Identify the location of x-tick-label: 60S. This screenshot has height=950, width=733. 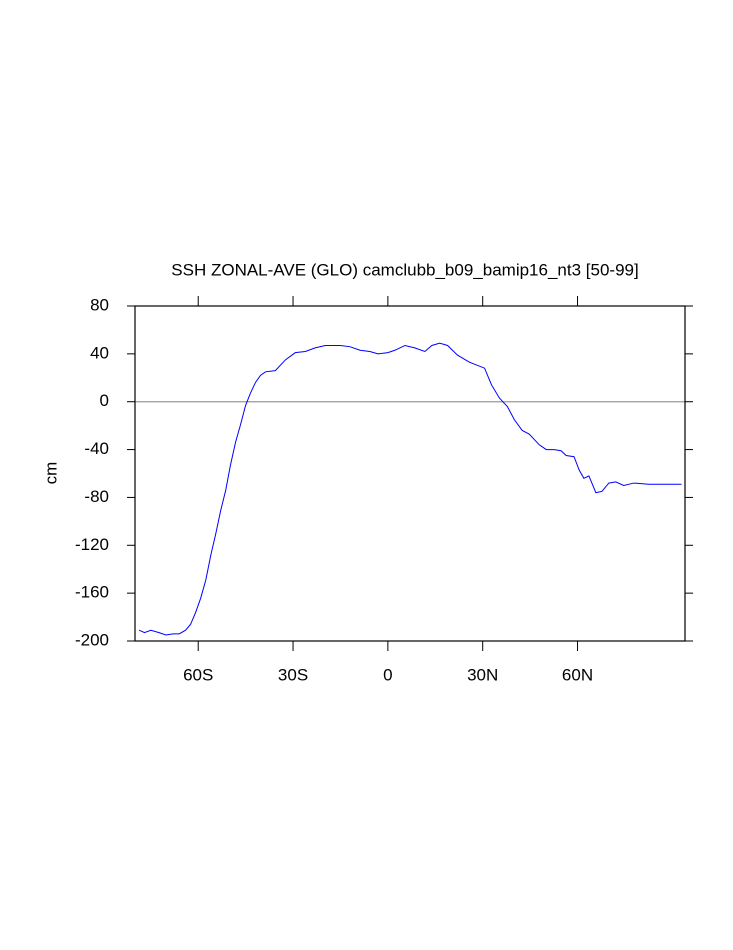
(198, 674).